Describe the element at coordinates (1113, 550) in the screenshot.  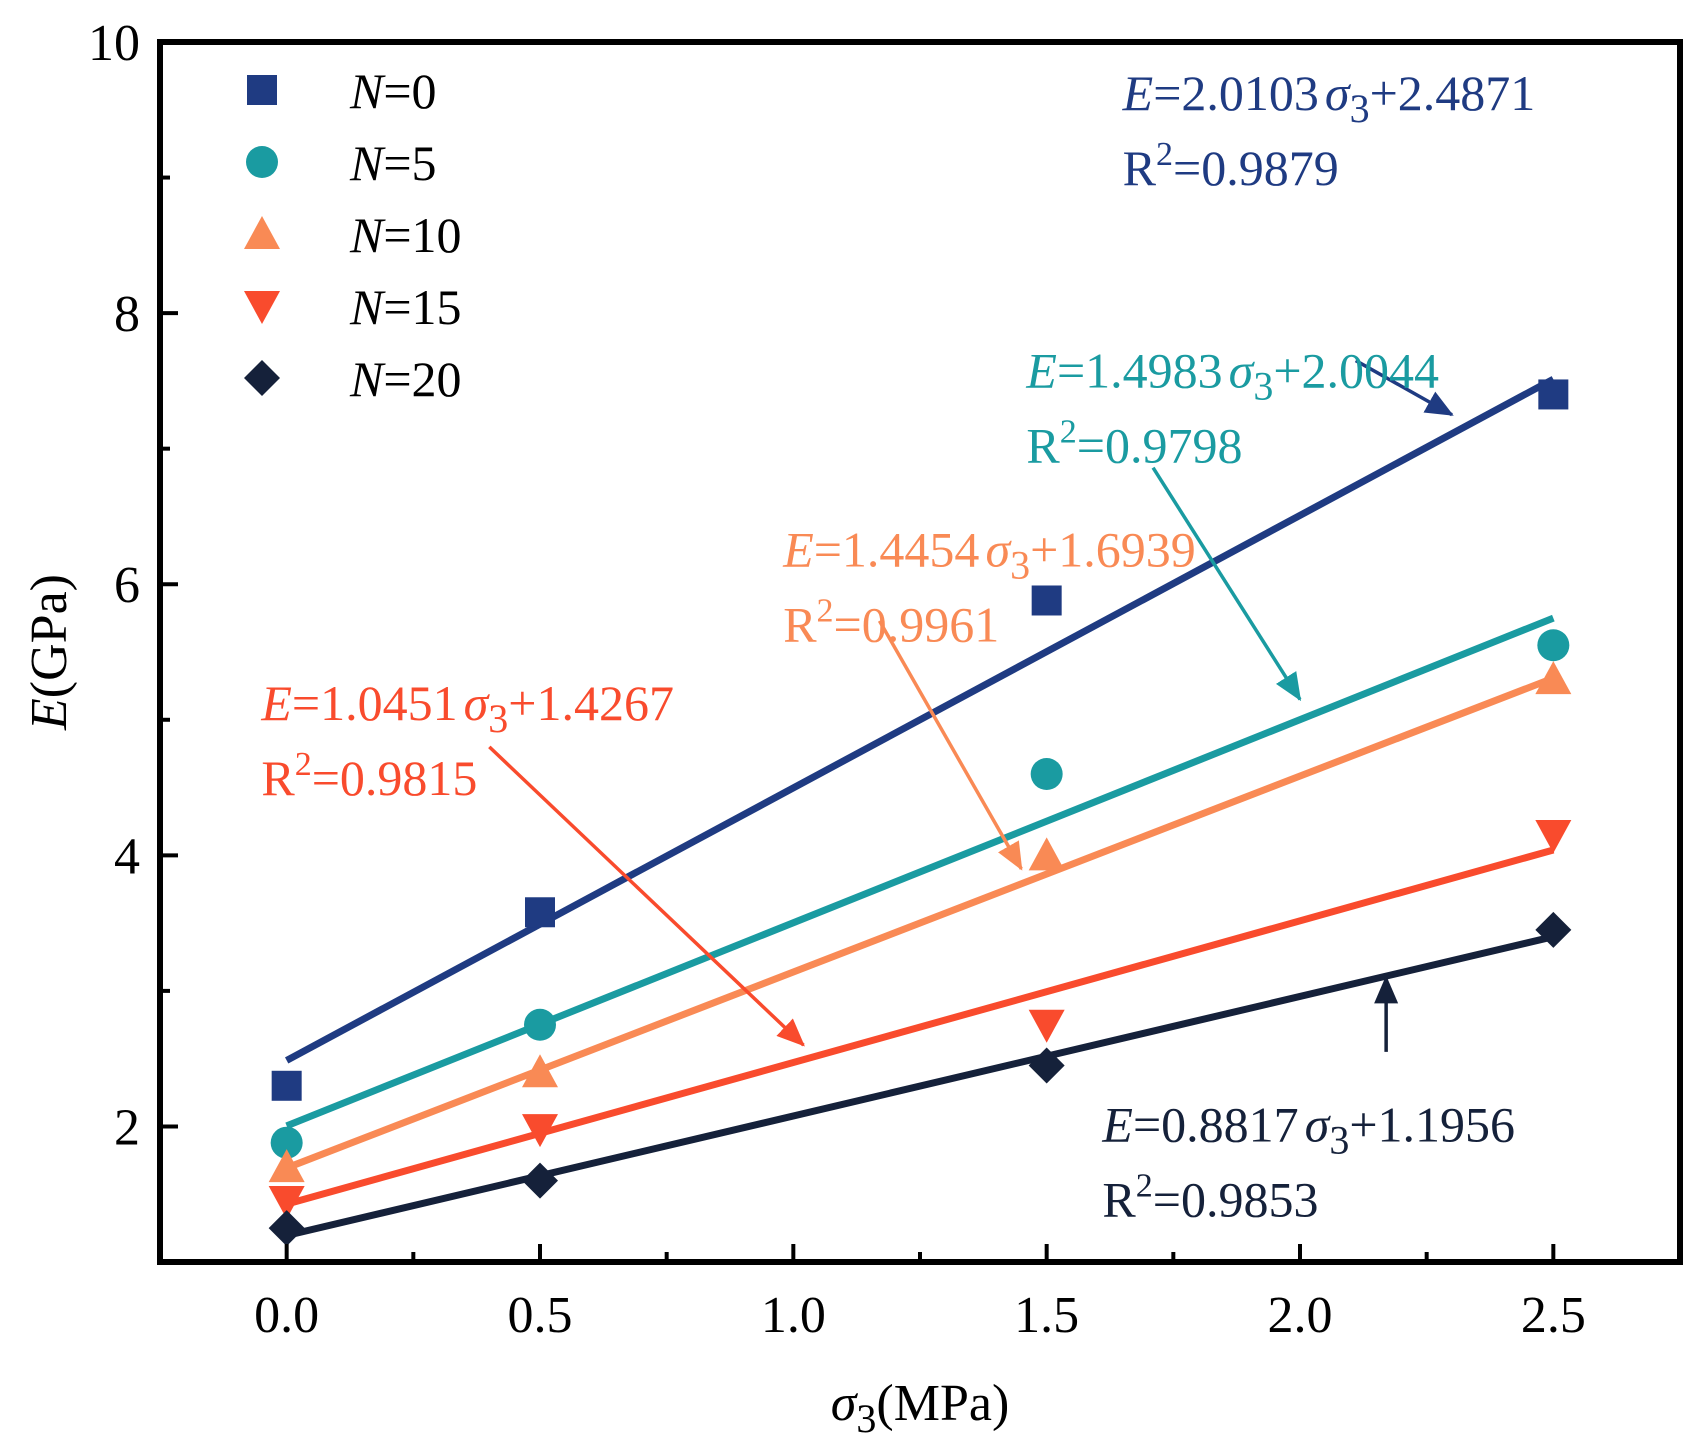
I see `equation-intercept: +1.6939` at that location.